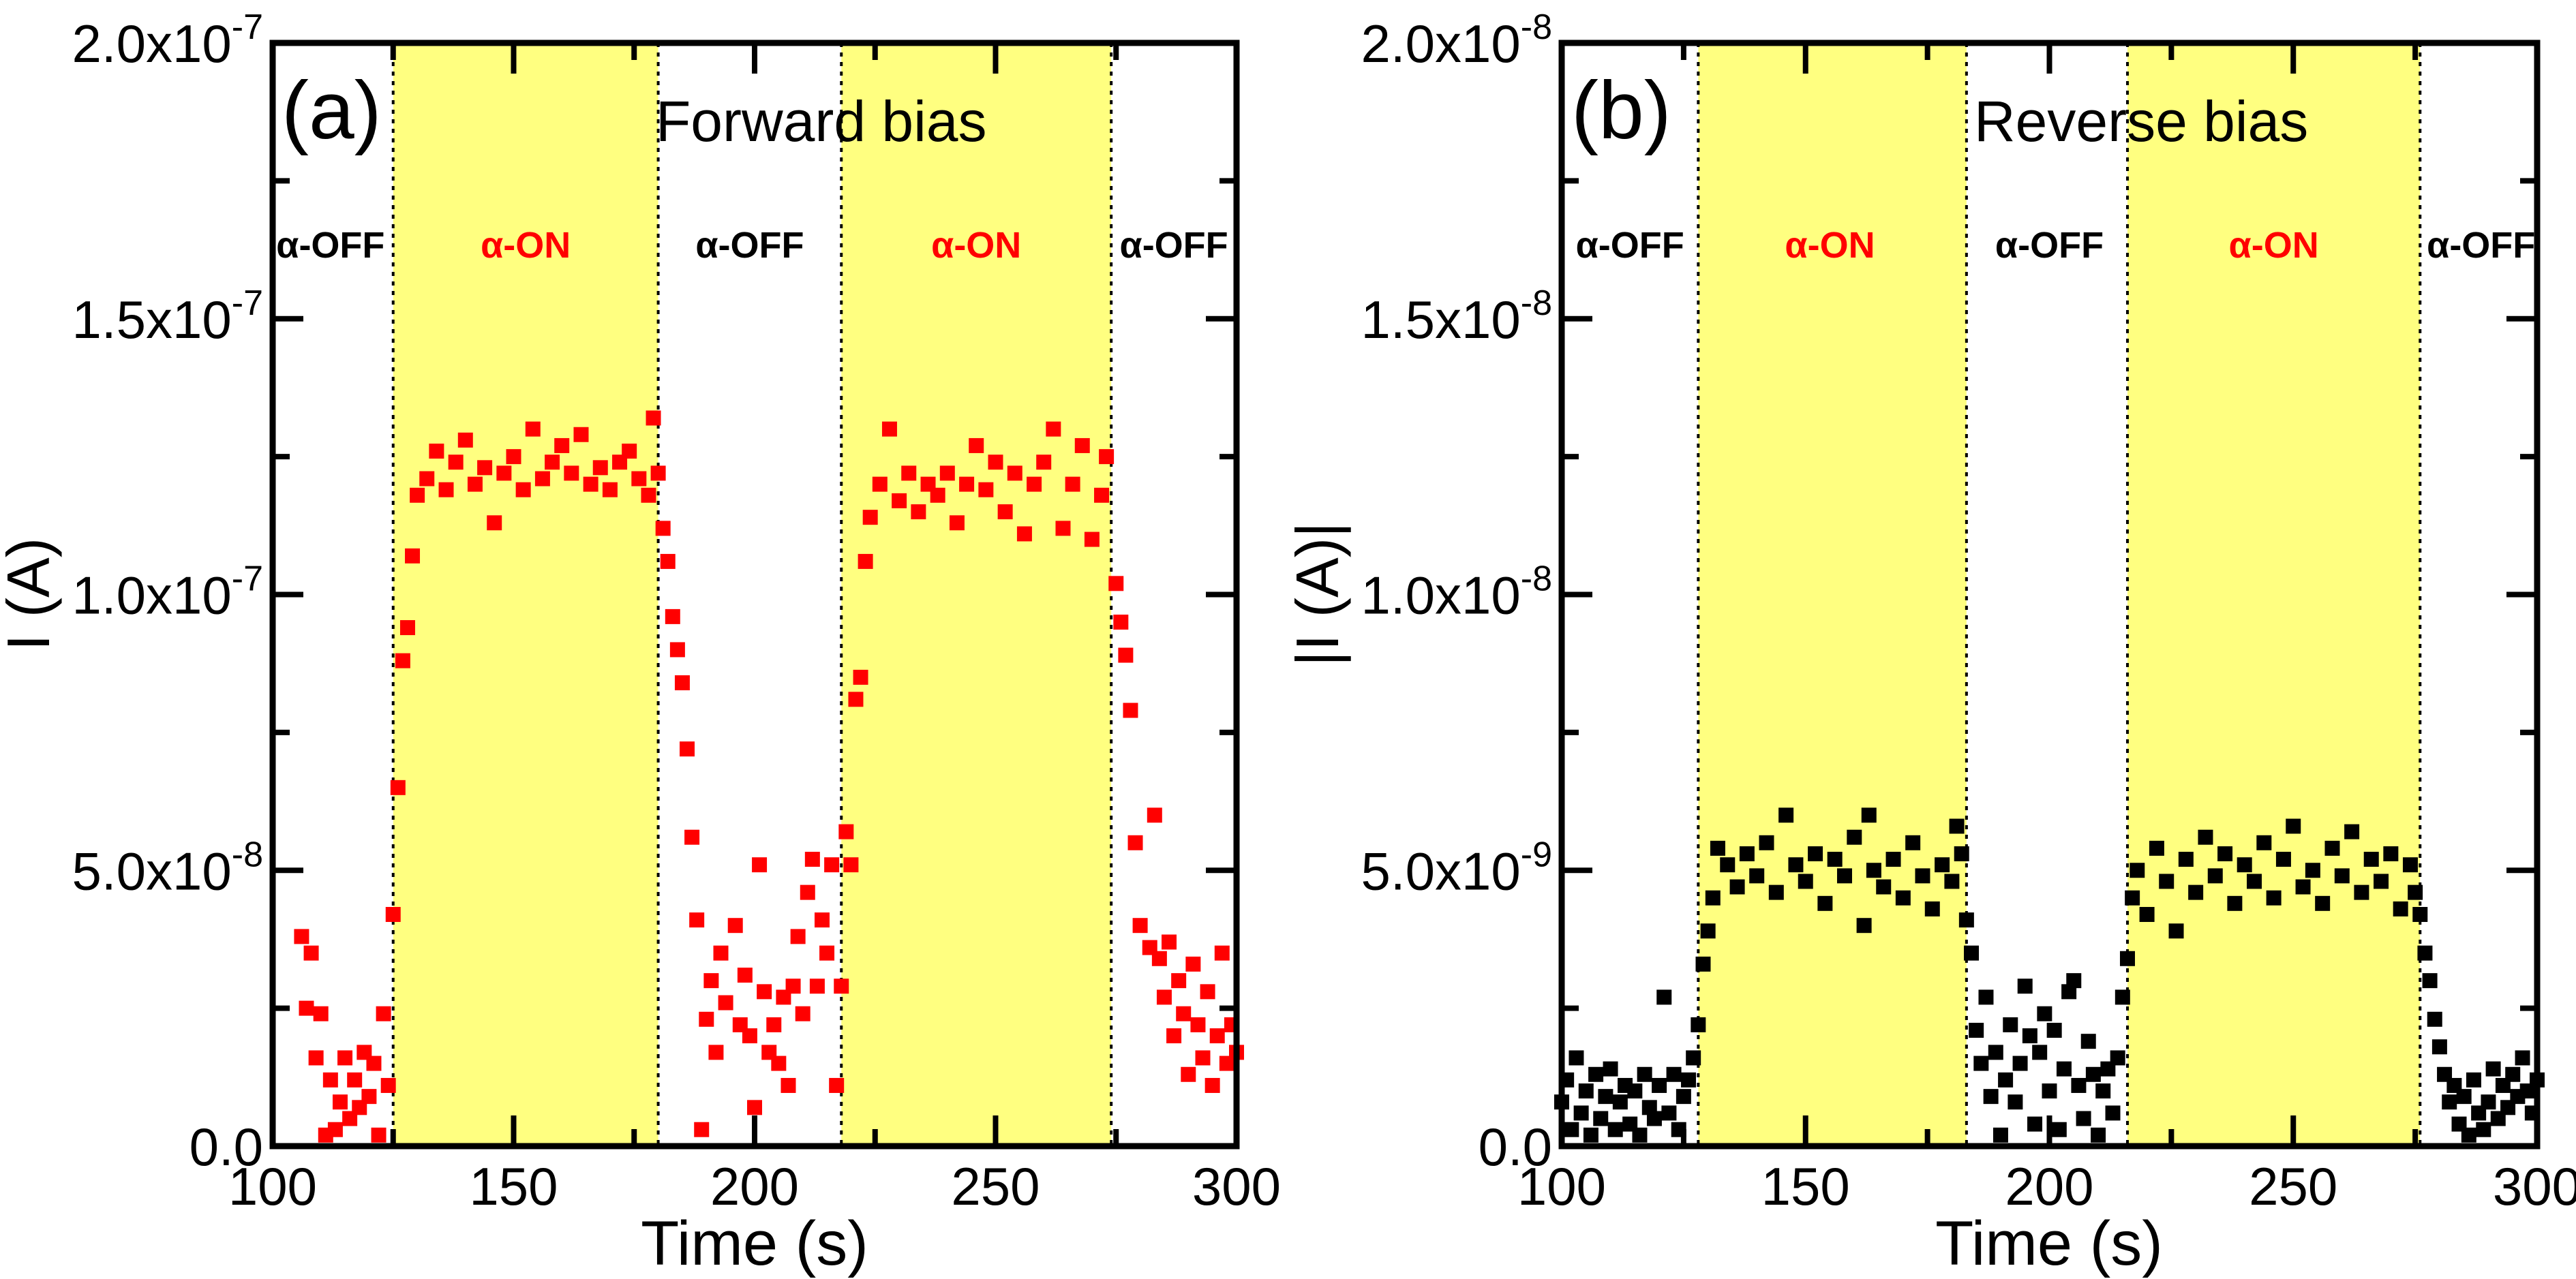  I want to click on y-tick-label: 2.0x10⁻⁷, so click(167, 40).